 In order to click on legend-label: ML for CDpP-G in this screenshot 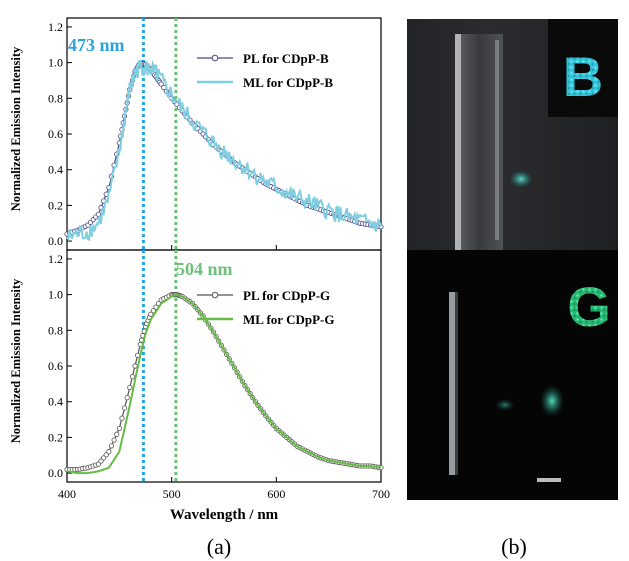, I will do `click(288, 319)`.